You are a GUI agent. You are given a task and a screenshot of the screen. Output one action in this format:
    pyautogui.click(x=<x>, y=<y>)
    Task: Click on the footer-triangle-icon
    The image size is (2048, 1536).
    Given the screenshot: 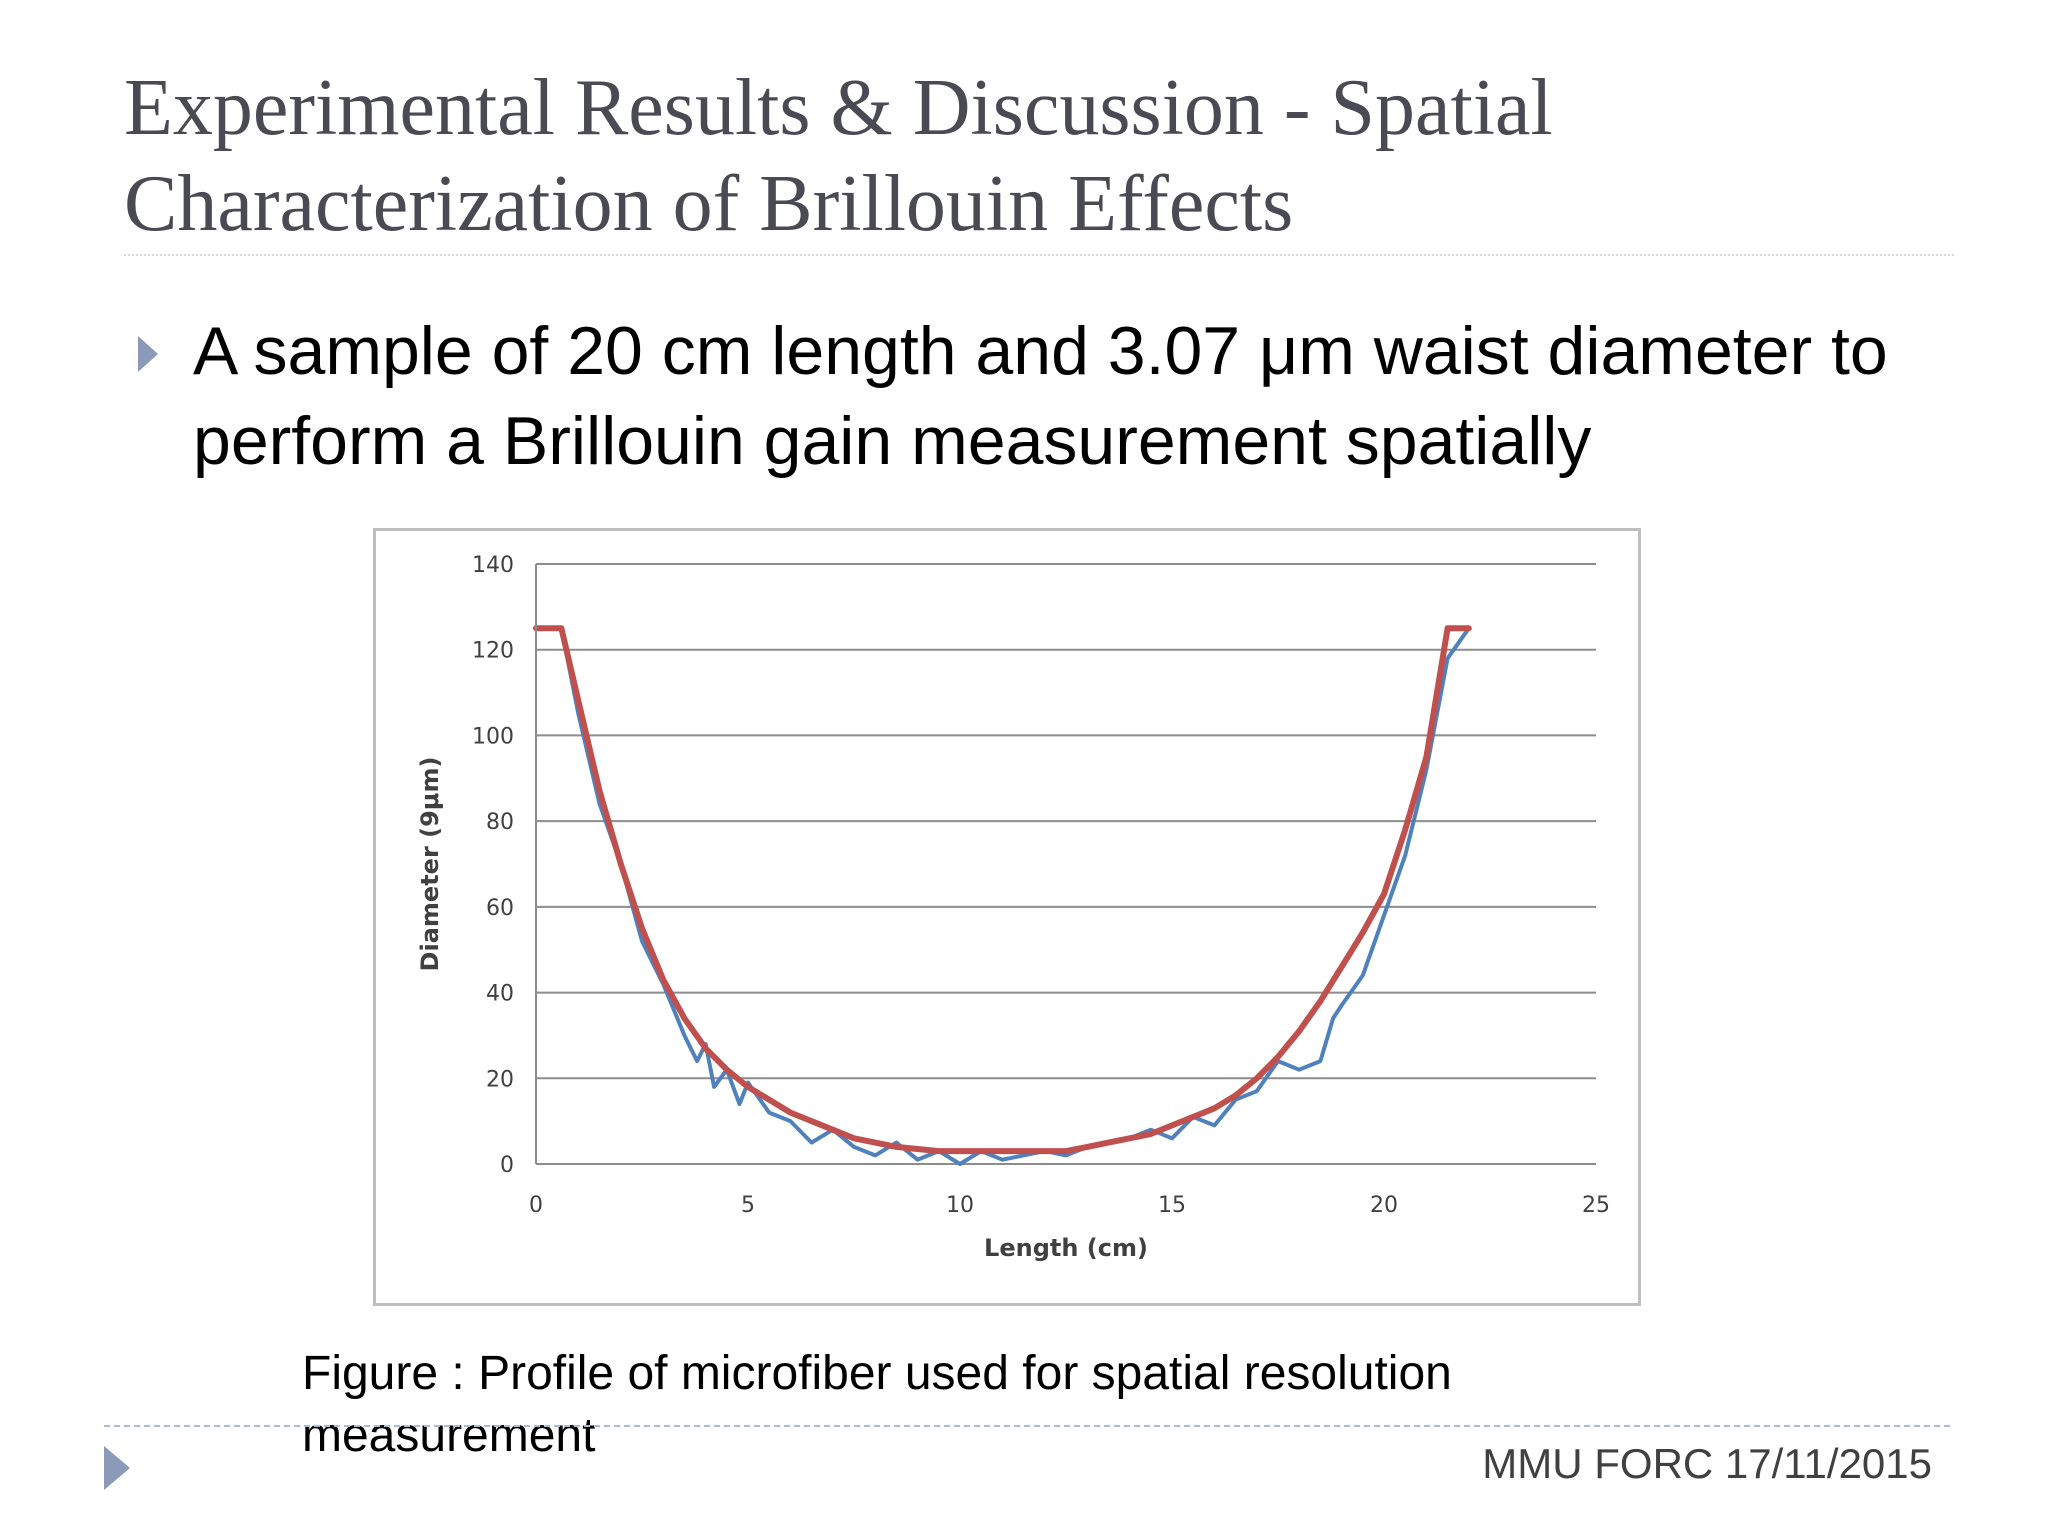 What is the action you would take?
    pyautogui.click(x=117, y=1468)
    